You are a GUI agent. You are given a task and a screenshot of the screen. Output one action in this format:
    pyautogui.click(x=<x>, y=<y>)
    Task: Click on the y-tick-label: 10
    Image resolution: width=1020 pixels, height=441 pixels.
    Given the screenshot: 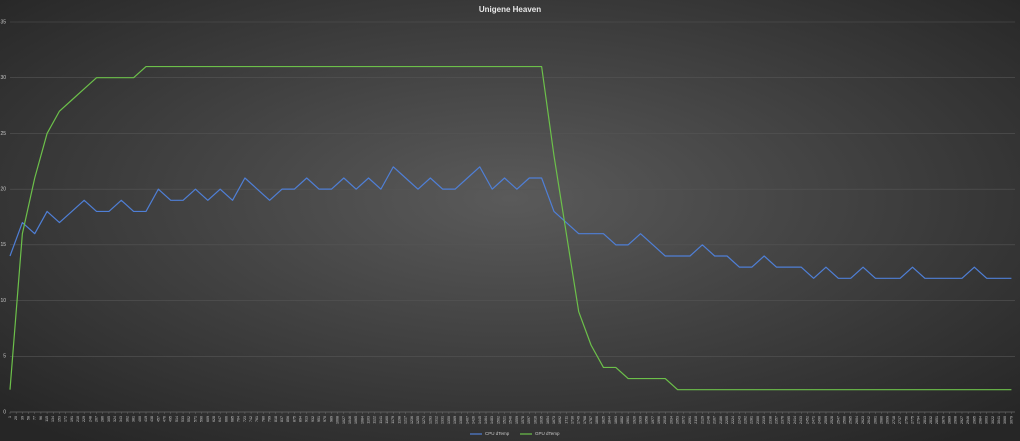 What is the action you would take?
    pyautogui.click(x=3, y=301)
    